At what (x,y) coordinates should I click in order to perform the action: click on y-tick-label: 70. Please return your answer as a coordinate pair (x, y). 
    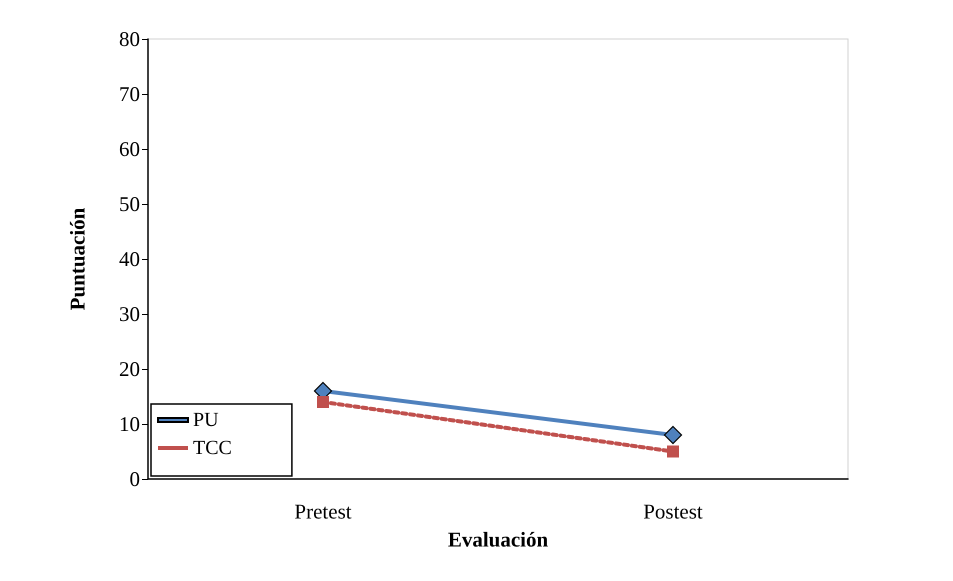
    Looking at the image, I should click on (129, 94).